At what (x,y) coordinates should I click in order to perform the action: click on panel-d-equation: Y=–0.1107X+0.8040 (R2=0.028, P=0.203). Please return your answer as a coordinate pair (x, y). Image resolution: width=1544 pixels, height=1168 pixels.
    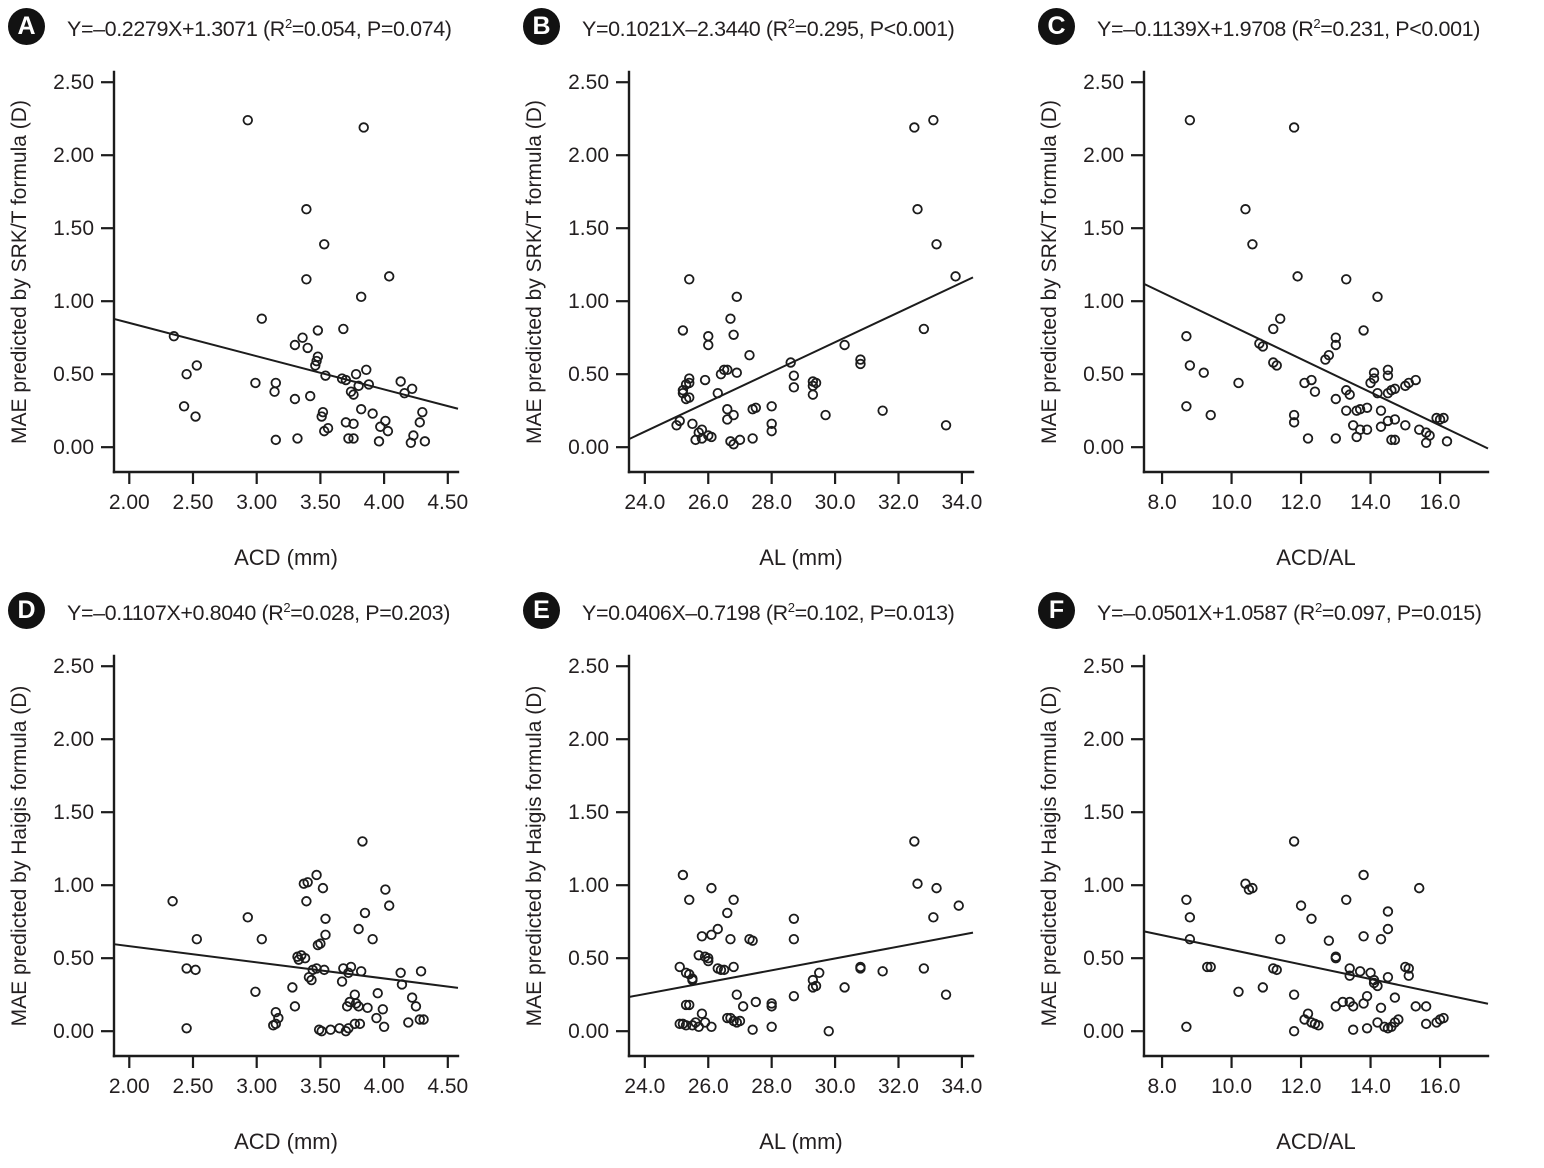
    Looking at the image, I should click on (258, 613).